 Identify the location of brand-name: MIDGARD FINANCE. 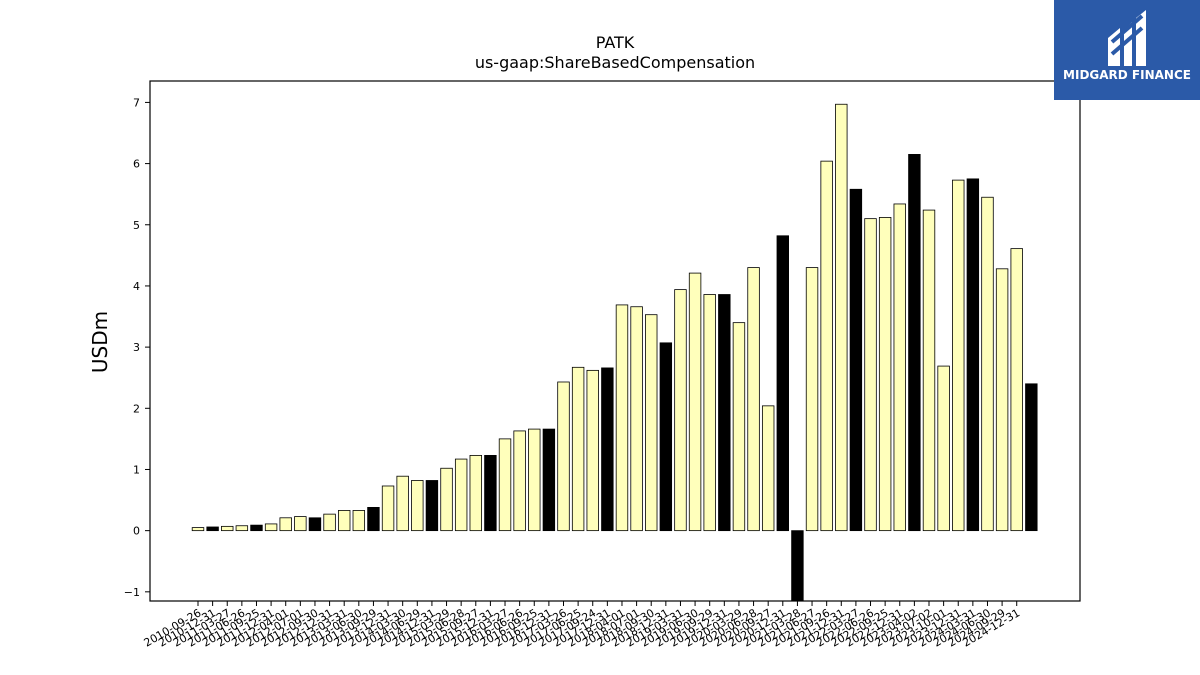
(1127, 75).